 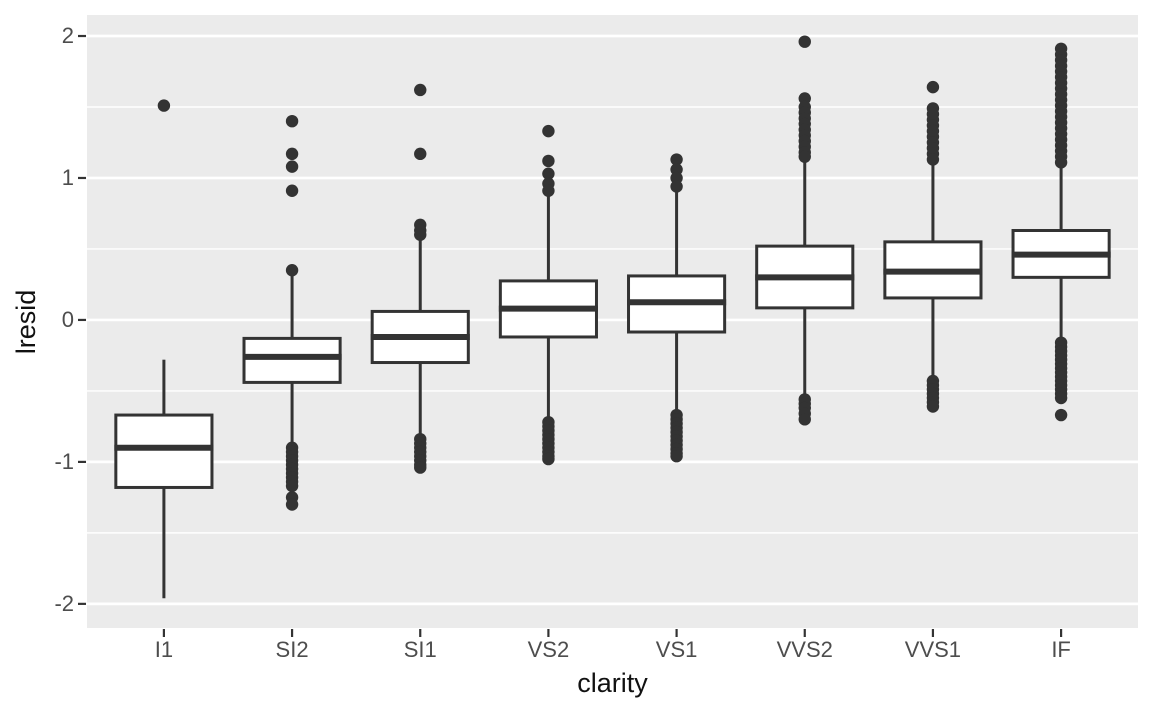 What do you see at coordinates (1061, 232) in the screenshot?
I see `boxplot-IF` at bounding box center [1061, 232].